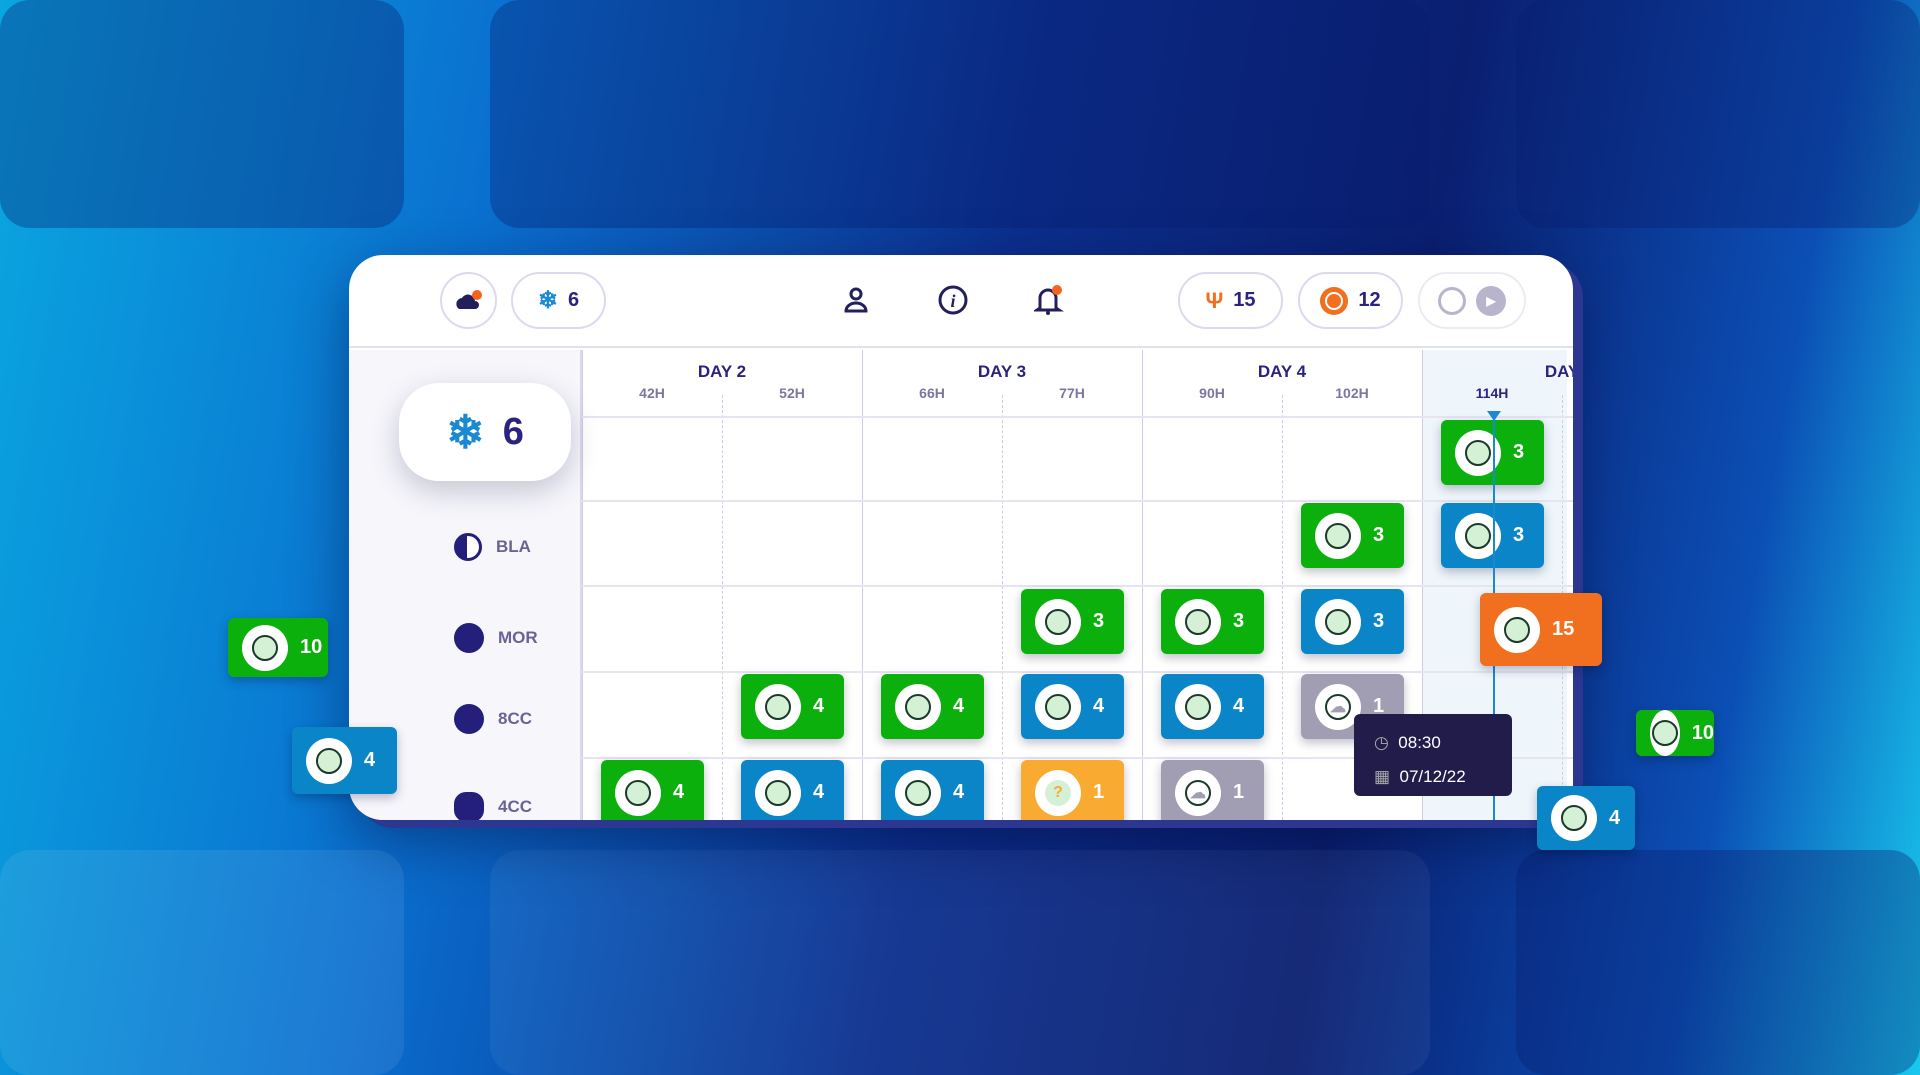 Image resolution: width=1920 pixels, height=1075 pixels. I want to click on transfer-button: 12, so click(1350, 300).